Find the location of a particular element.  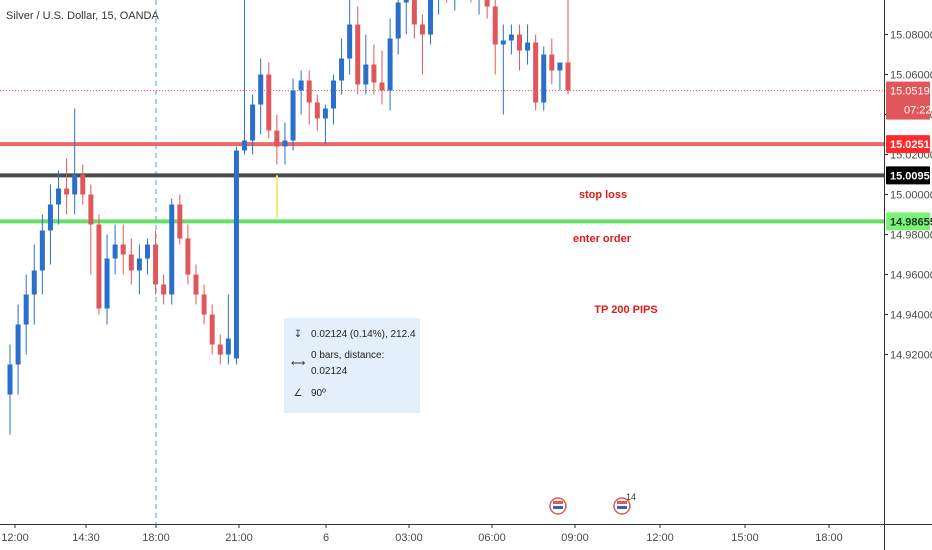

calendar-event-icon: 14 is located at coordinates (624, 503).